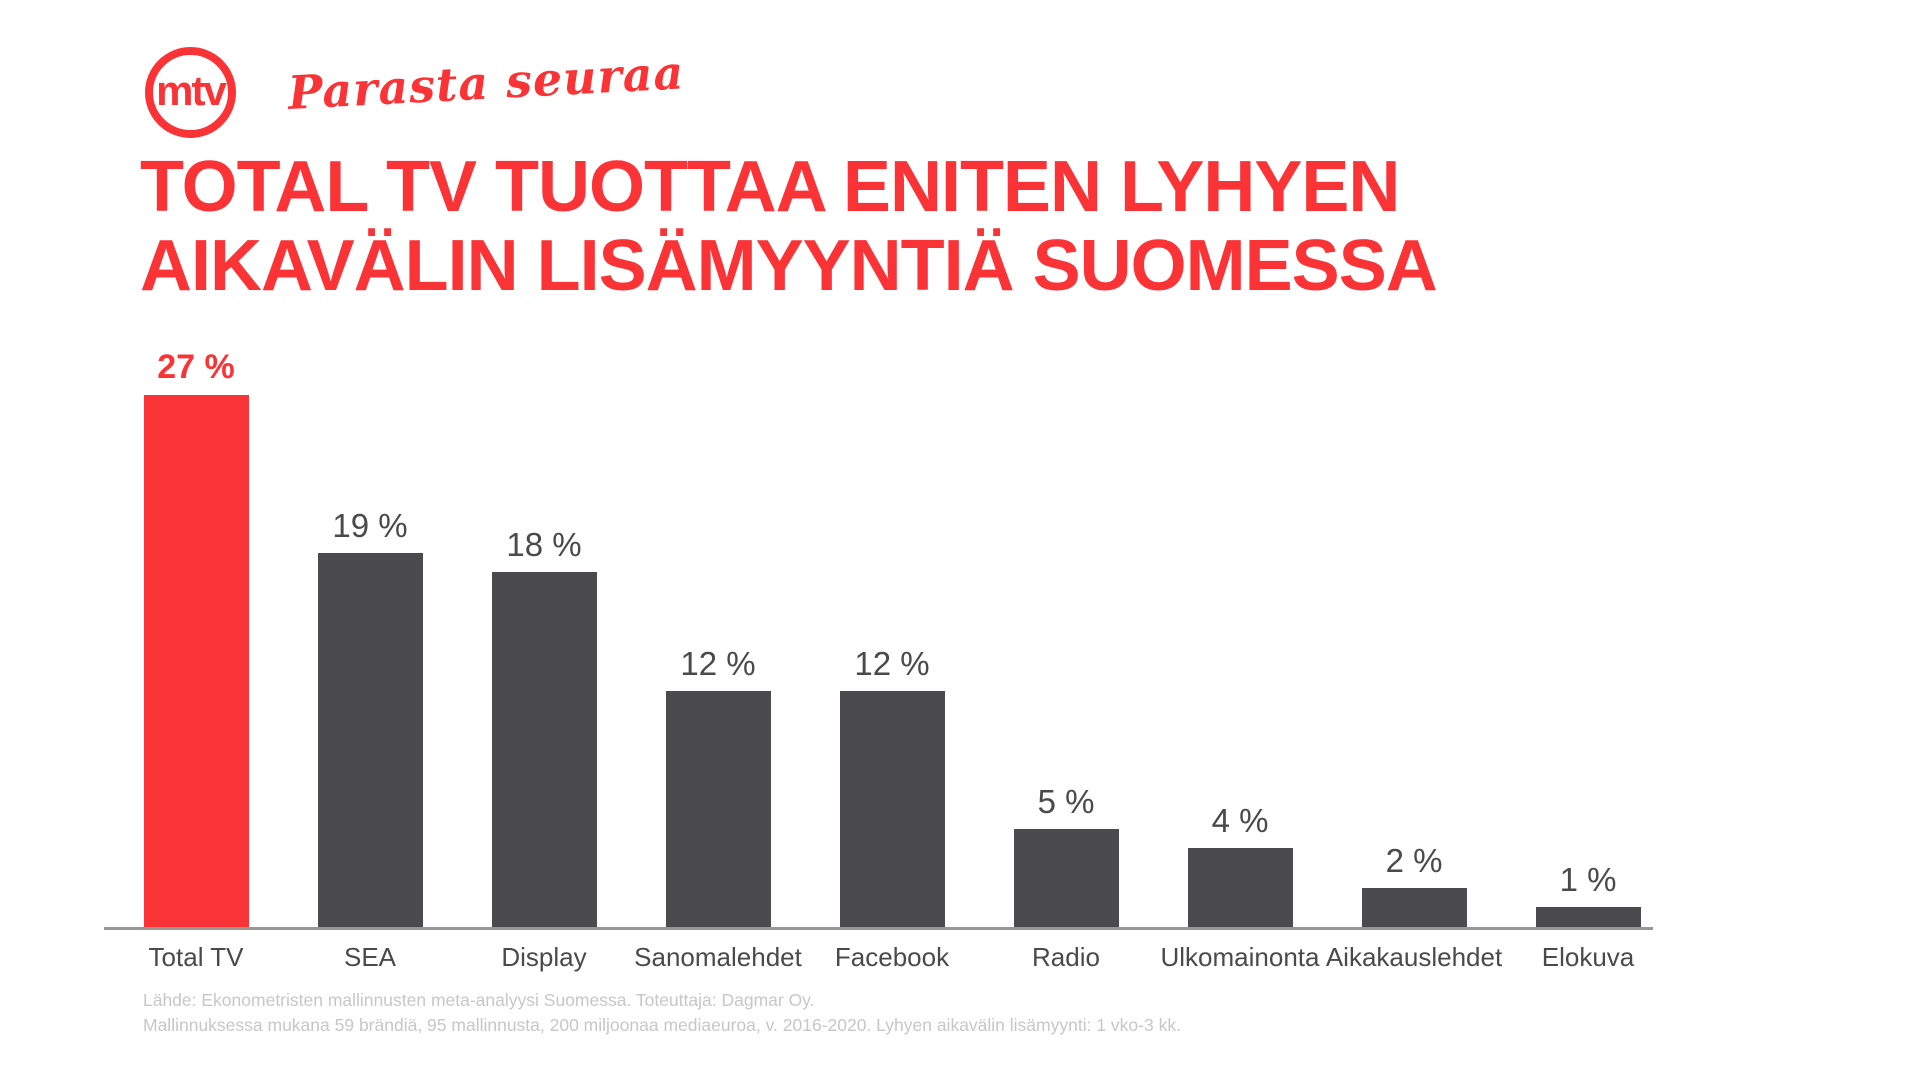 This screenshot has width=1920, height=1080. I want to click on bar-category-label: Facebook, so click(892, 957).